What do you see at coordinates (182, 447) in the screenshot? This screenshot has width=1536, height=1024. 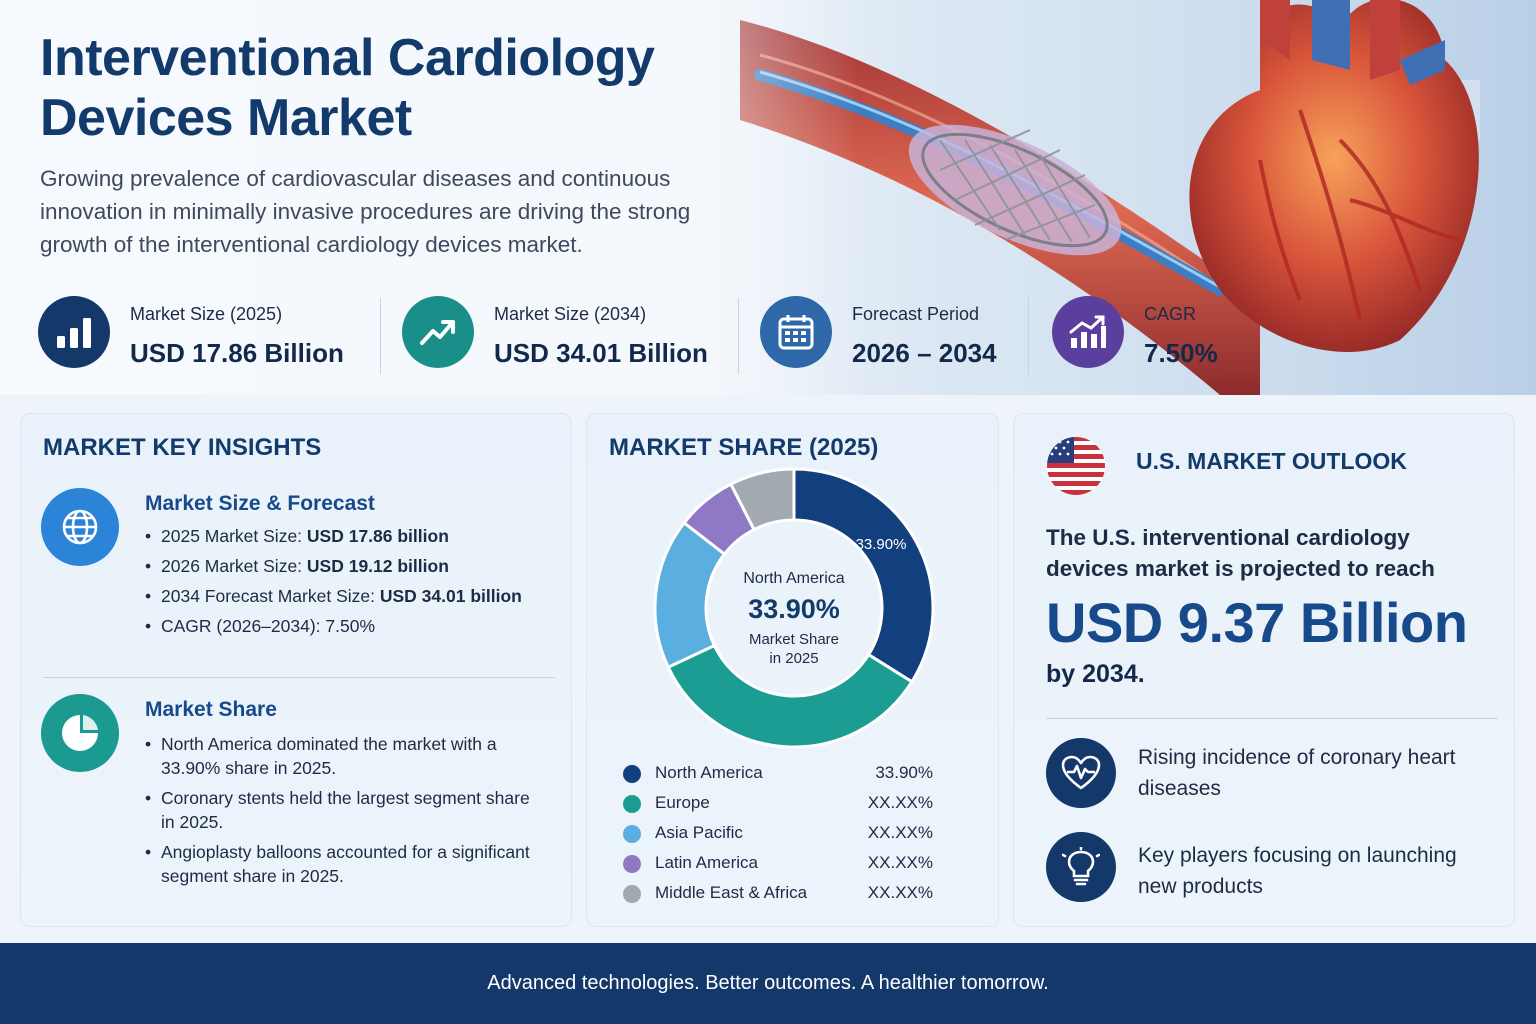 I see `key-insights-heading: MARKET KEY INSIGHTS` at bounding box center [182, 447].